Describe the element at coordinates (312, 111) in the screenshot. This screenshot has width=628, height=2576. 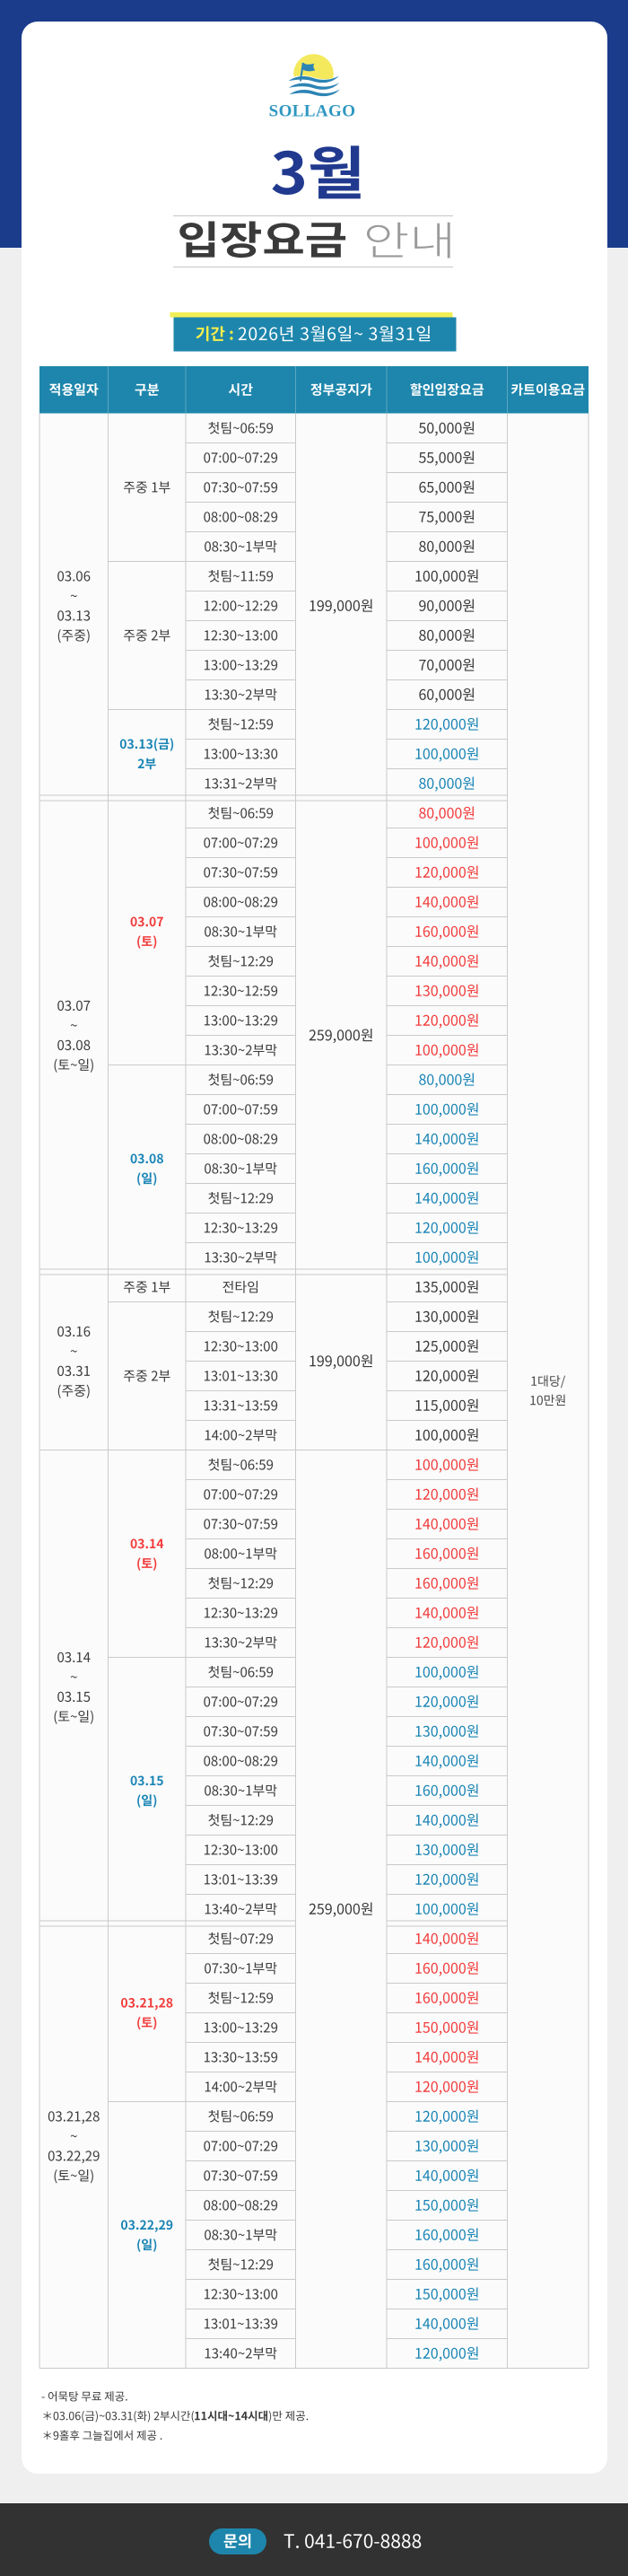
I see `svg-text: SOLLAGO` at that location.